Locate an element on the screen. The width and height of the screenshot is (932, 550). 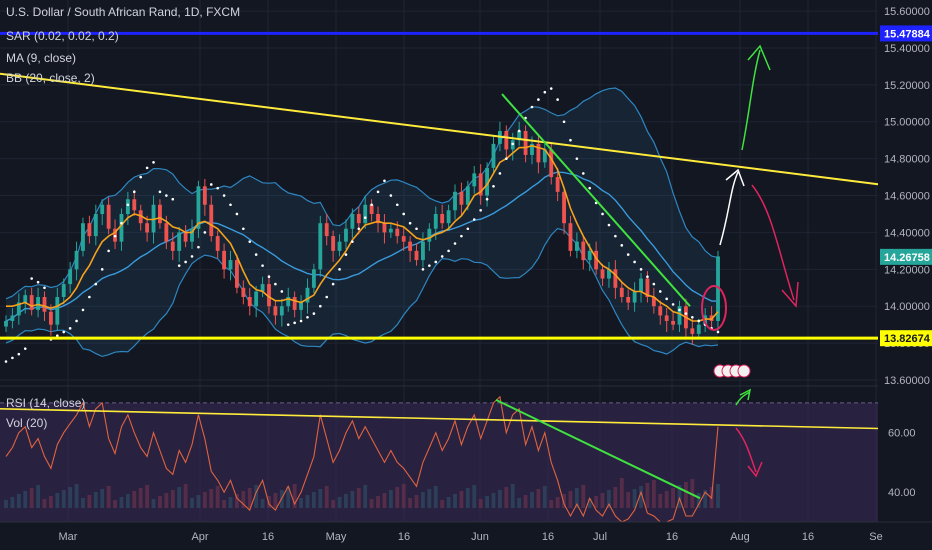
vol-legend: Vol (20) is located at coordinates (27, 423).